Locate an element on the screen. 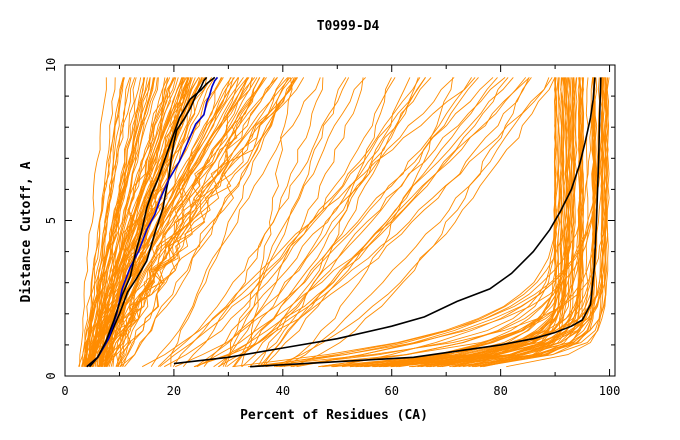 The height and width of the screenshot is (440, 680). x-tick-label: 0 is located at coordinates (64, 391).